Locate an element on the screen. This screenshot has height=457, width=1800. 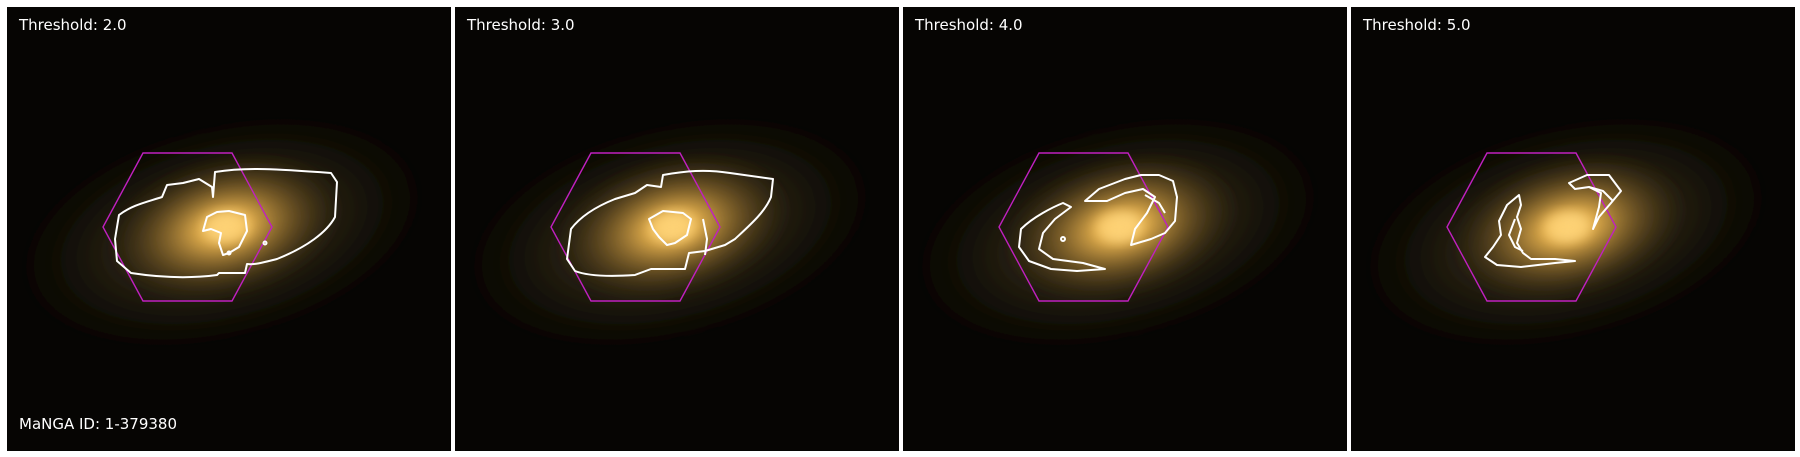
threshold-label: Threshold: 3.0 is located at coordinates (521, 25).